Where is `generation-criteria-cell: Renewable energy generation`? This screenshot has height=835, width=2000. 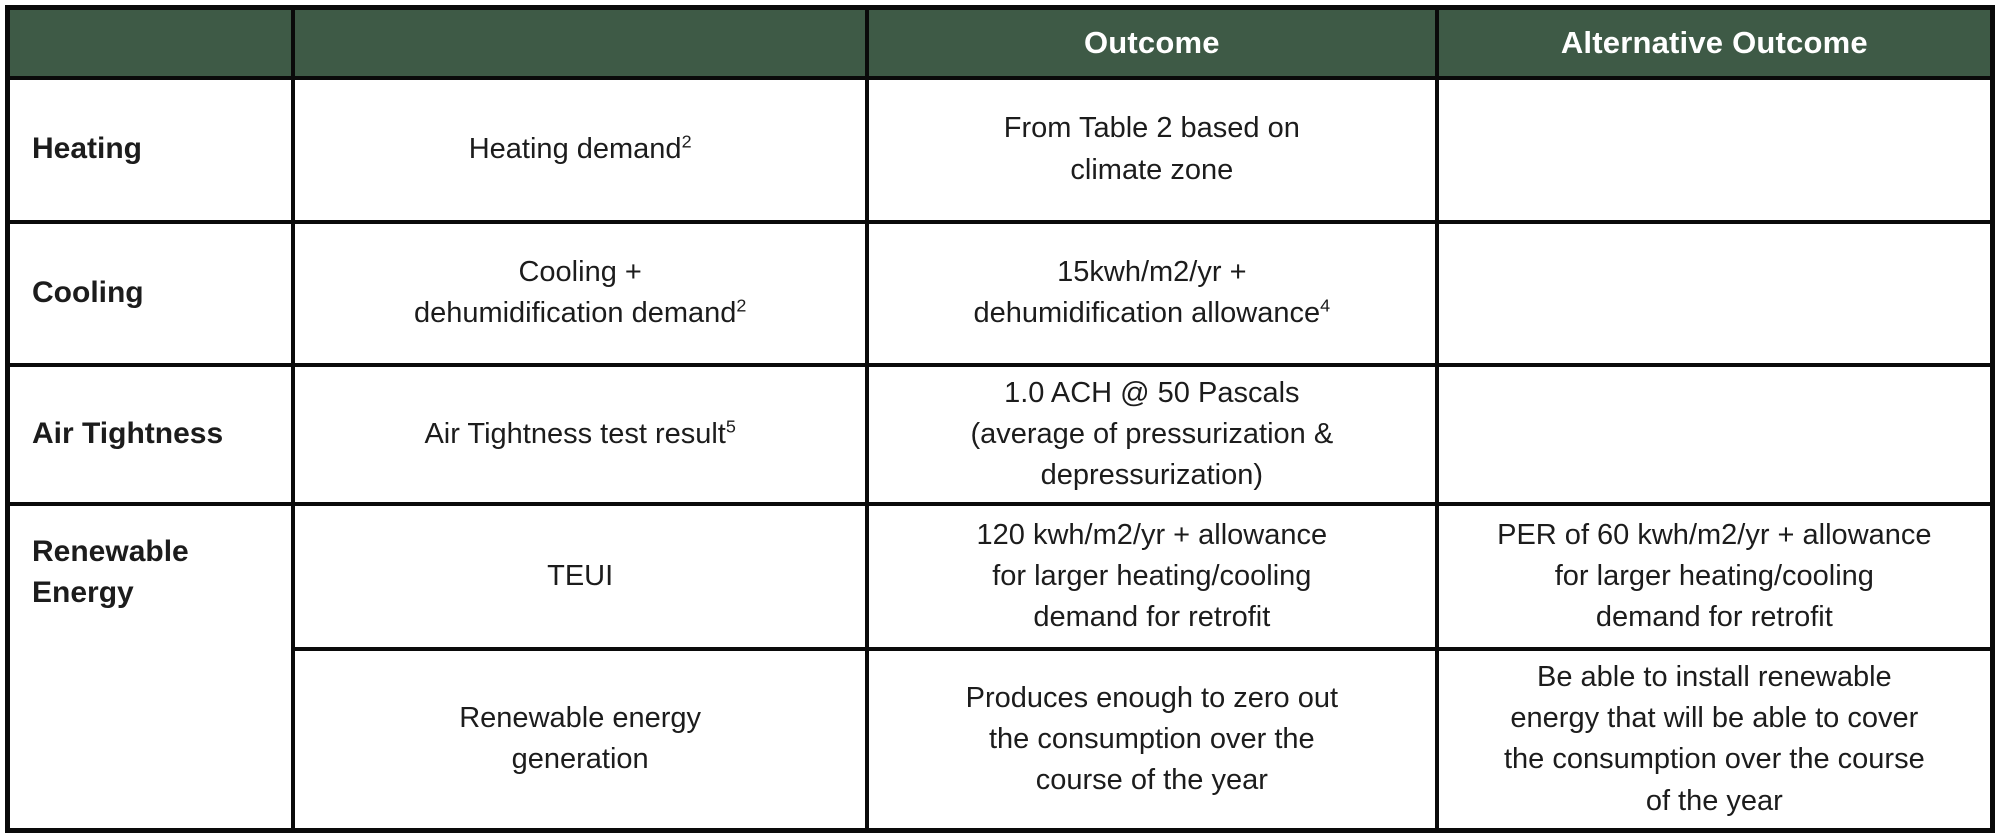 generation-criteria-cell: Renewable energy generation is located at coordinates (580, 740).